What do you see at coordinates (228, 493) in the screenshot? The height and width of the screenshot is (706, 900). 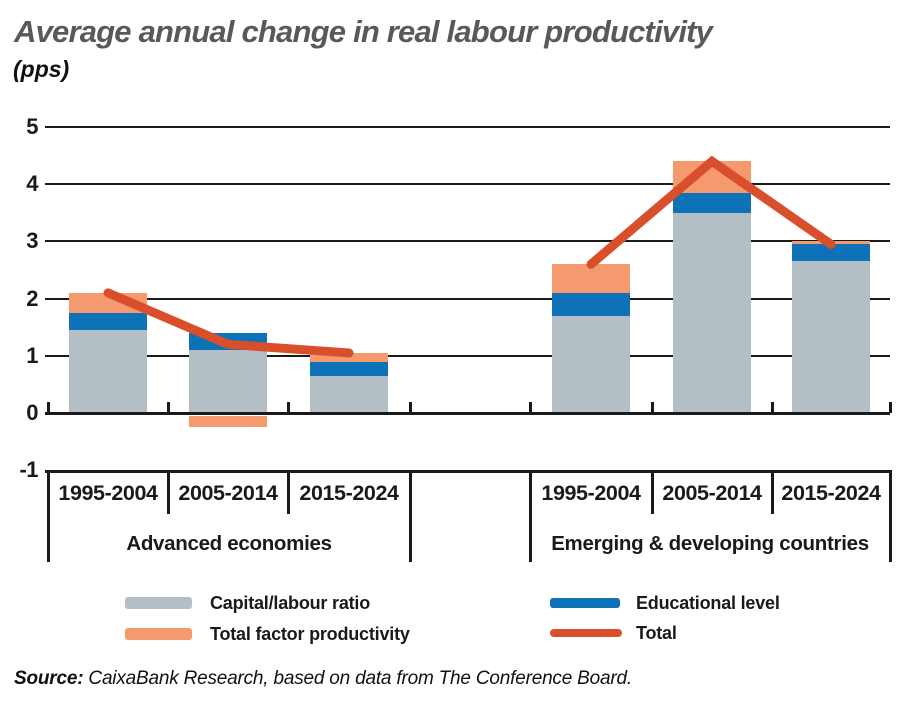 I see `period-label-1: 2005-2014` at bounding box center [228, 493].